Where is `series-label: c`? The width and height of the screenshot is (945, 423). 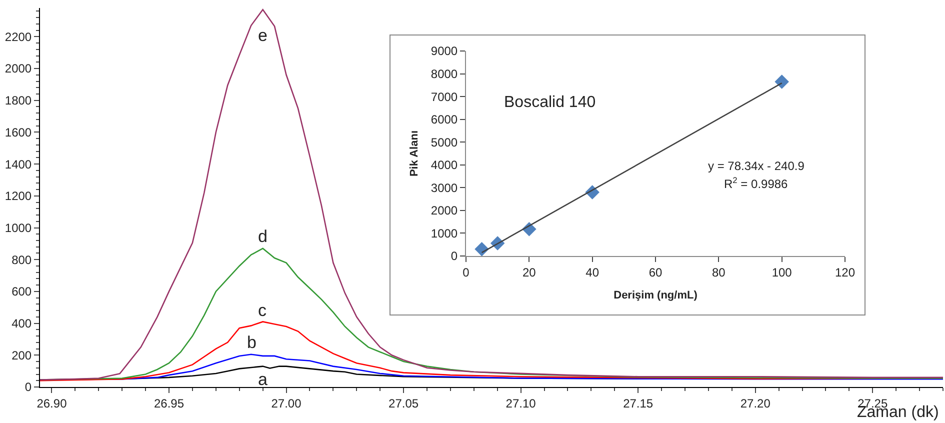
series-label: c is located at coordinates (262, 310).